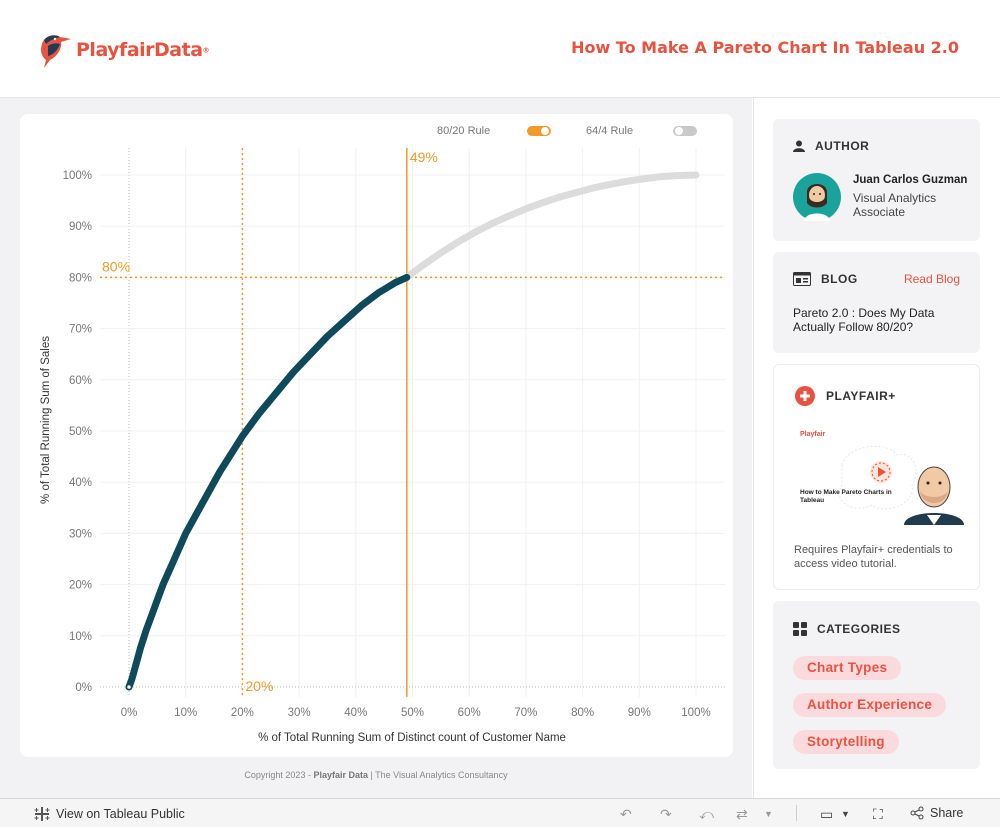 The image size is (1000, 827). What do you see at coordinates (80, 483) in the screenshot?
I see `y-tick-label: 40%` at bounding box center [80, 483].